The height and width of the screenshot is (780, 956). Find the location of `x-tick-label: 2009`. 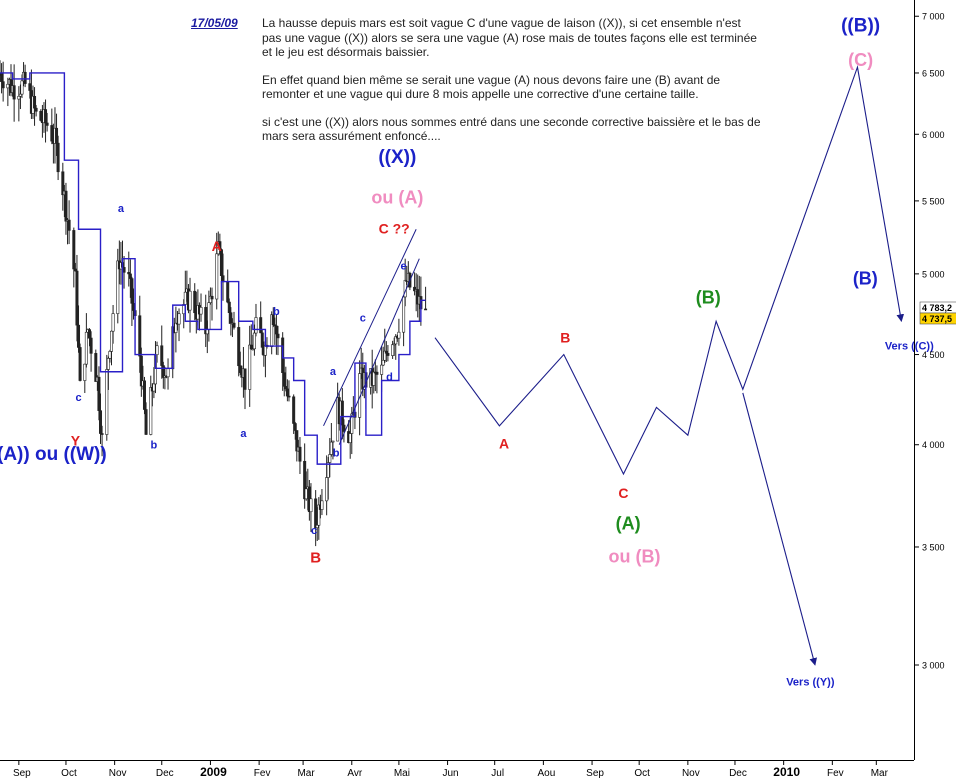

x-tick-label: 2009 is located at coordinates (213, 772).